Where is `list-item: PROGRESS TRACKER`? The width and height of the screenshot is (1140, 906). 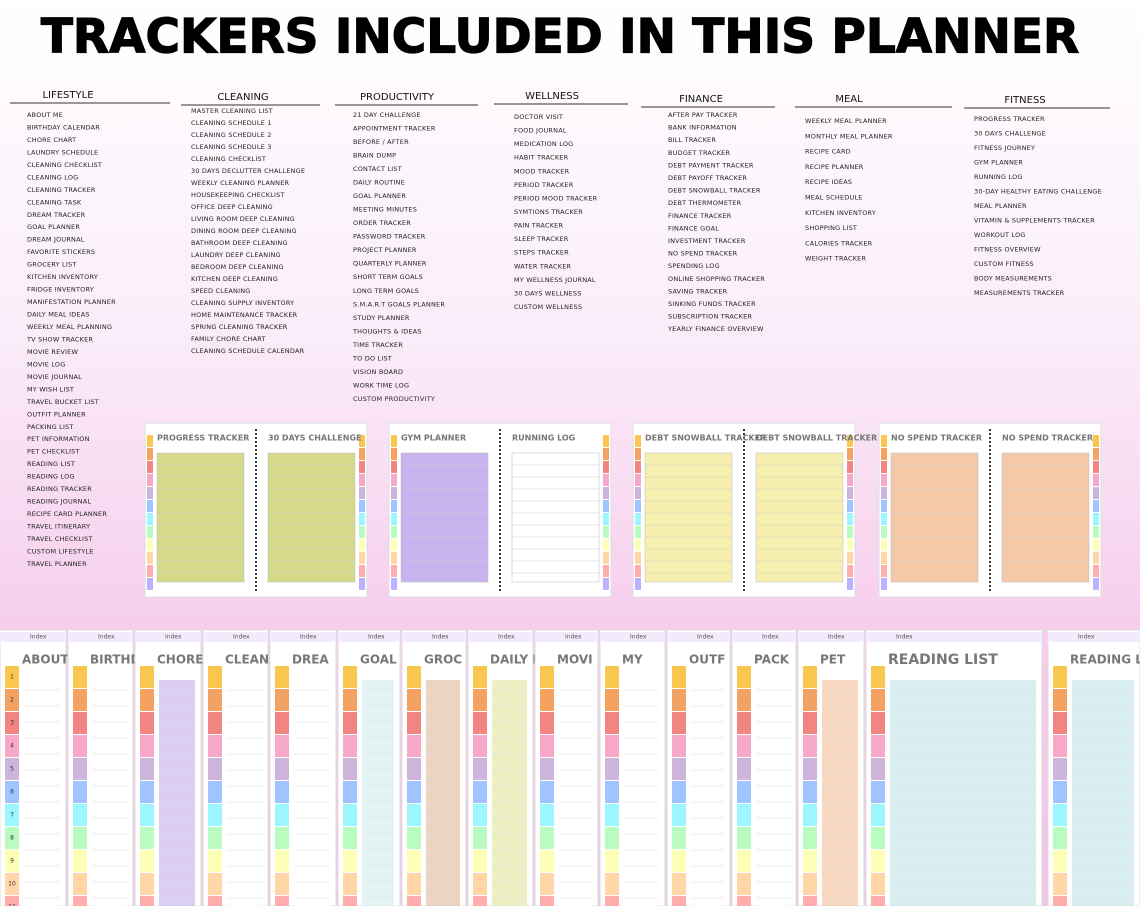 list-item: PROGRESS TRACKER is located at coordinates (1009, 119).